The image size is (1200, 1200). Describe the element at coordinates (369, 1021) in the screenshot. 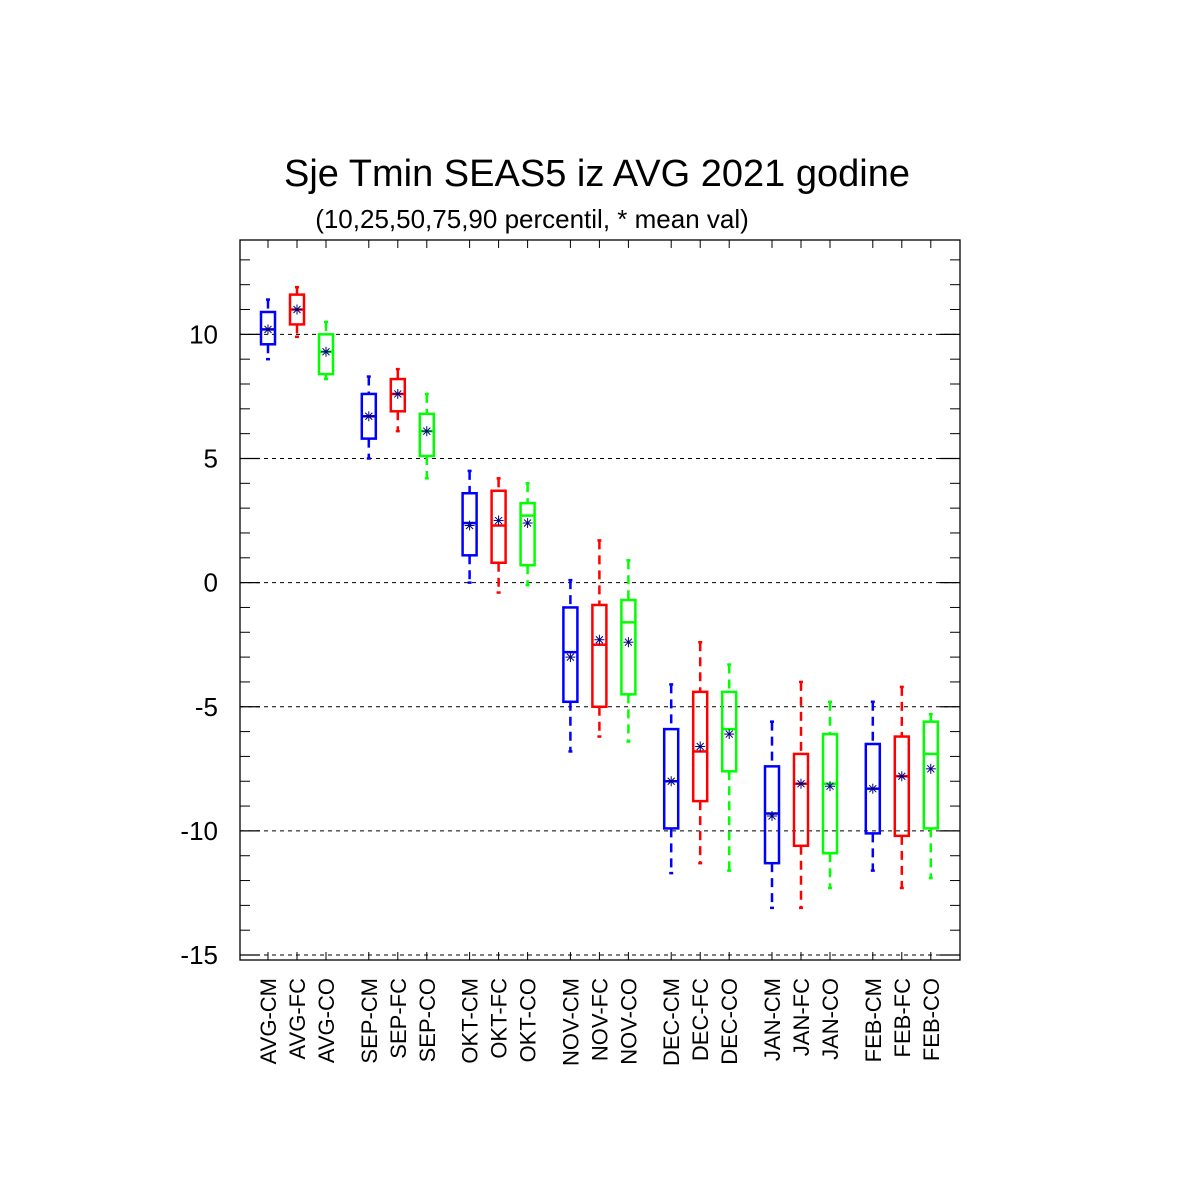

I see `x-tick-label: SEP-CM` at that location.